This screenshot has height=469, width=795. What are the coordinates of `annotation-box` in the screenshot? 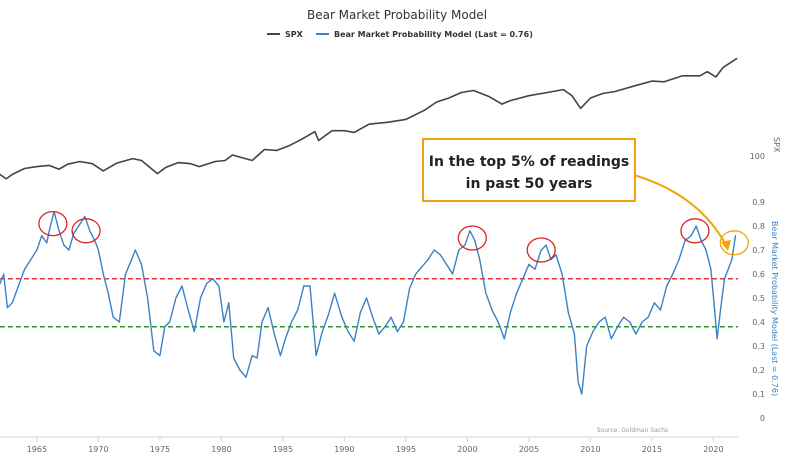 It's located at (529, 170).